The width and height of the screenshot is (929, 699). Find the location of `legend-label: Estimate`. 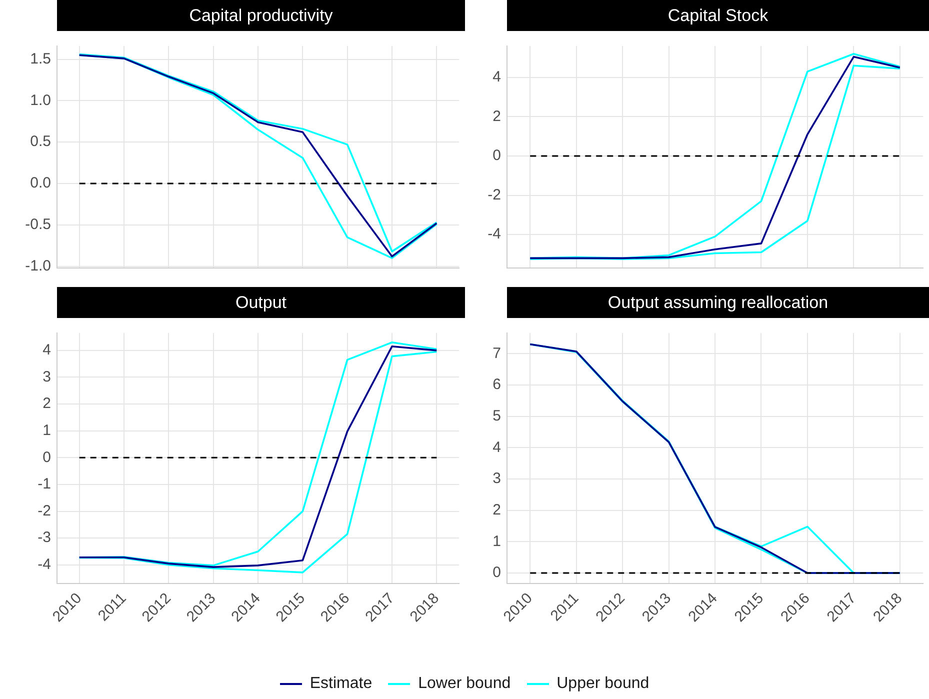

legend-label: Estimate is located at coordinates (341, 684).